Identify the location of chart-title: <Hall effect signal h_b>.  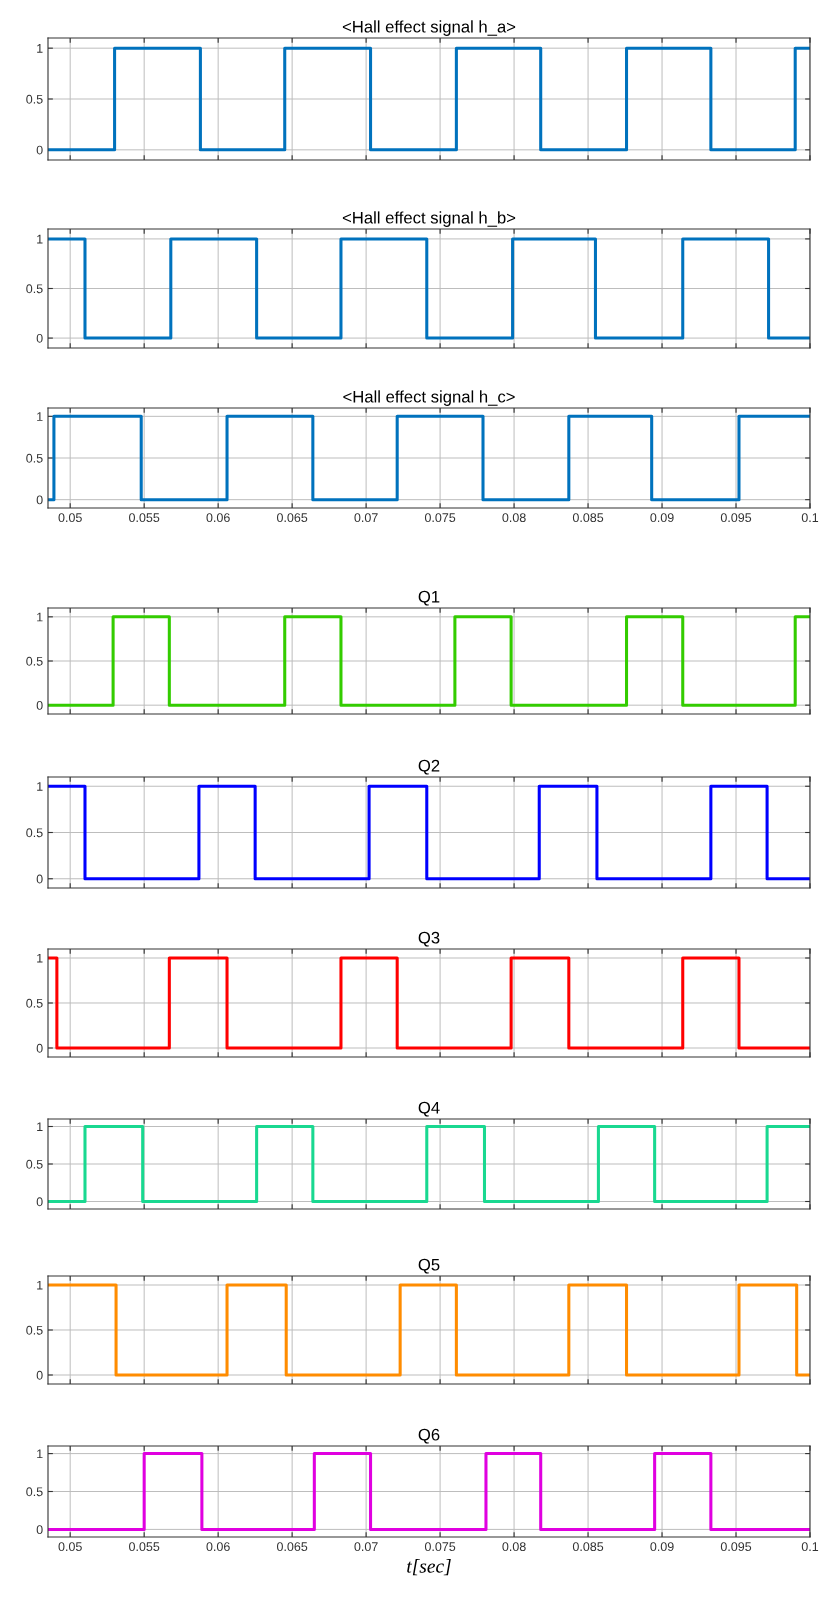
(429, 219).